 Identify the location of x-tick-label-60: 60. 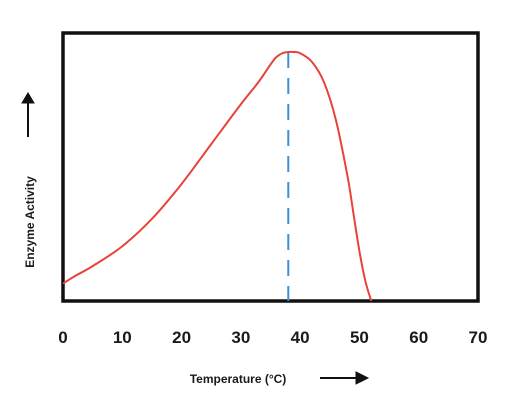
(418, 337).